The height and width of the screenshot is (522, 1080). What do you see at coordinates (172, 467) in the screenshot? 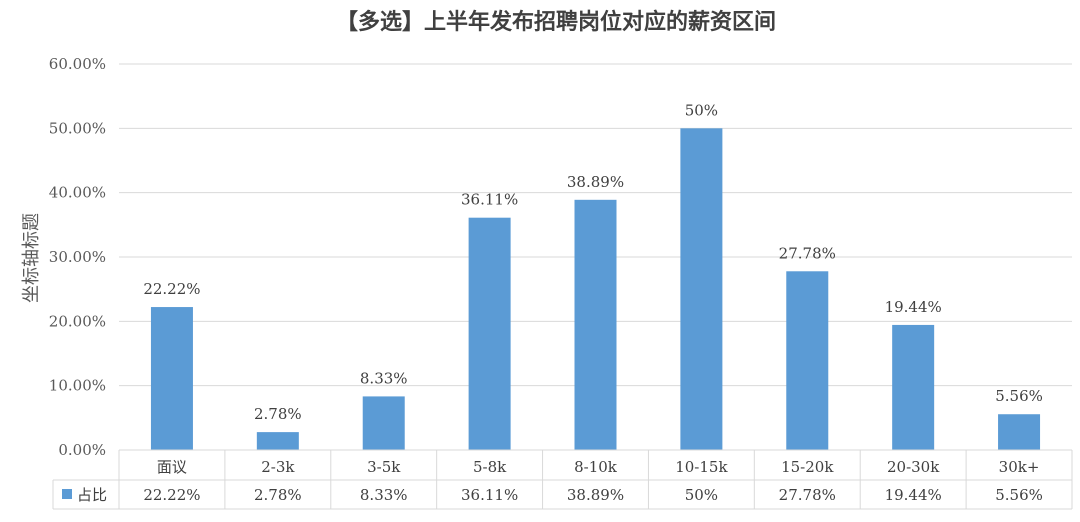
I see `category-label: 面议` at bounding box center [172, 467].